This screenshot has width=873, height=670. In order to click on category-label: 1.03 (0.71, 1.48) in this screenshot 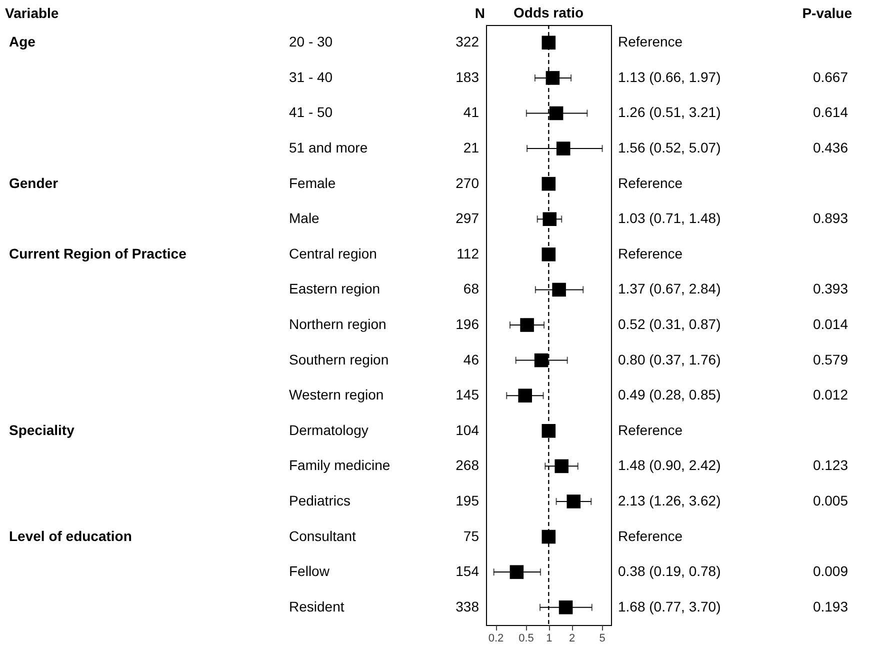, I will do `click(669, 218)`.